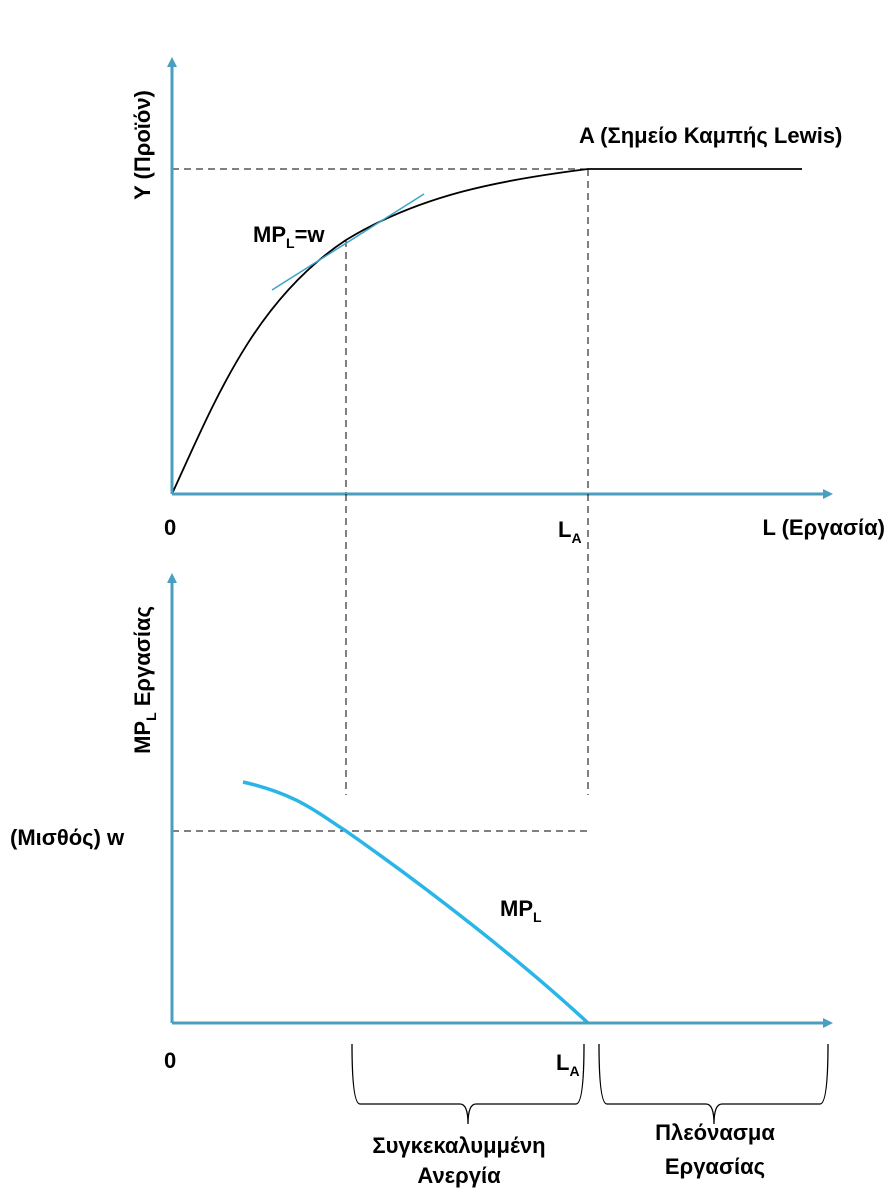 The width and height of the screenshot is (892, 1194). I want to click on top-la-label: LA, so click(570, 531).